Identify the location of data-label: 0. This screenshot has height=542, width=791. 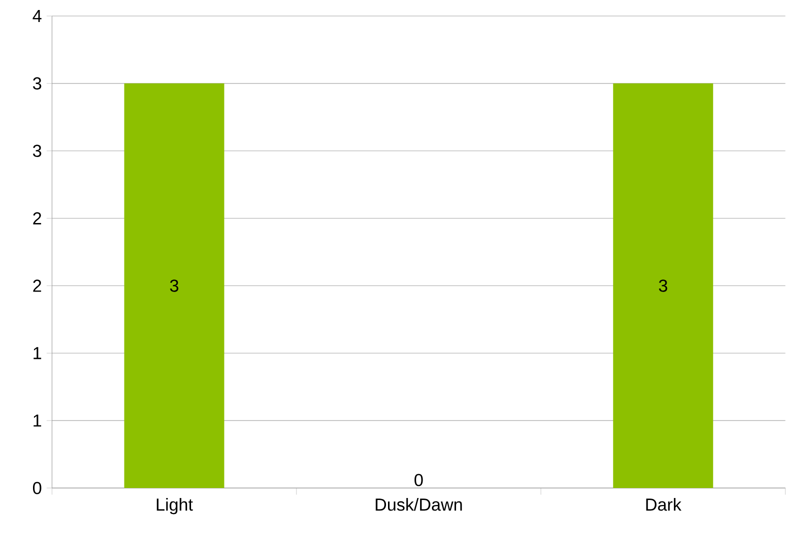
(418, 480).